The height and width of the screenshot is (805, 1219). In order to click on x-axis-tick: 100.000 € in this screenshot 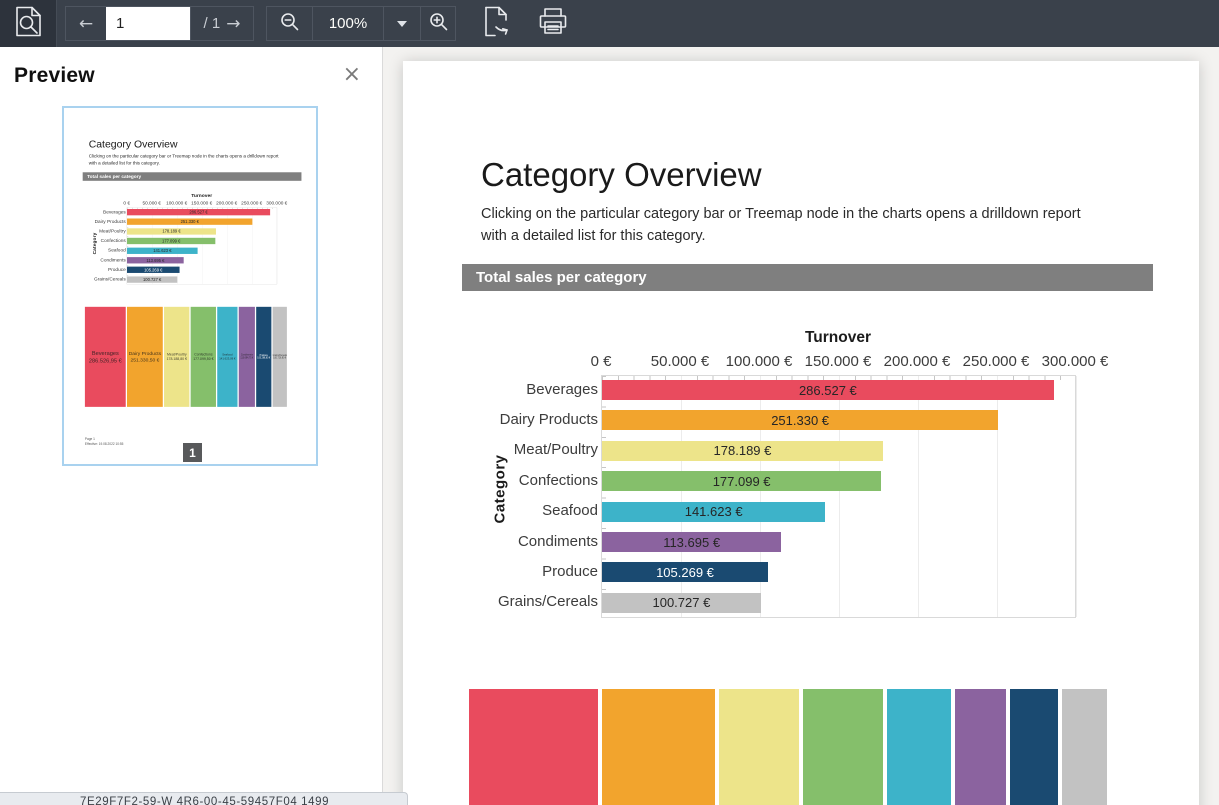, I will do `click(759, 361)`.